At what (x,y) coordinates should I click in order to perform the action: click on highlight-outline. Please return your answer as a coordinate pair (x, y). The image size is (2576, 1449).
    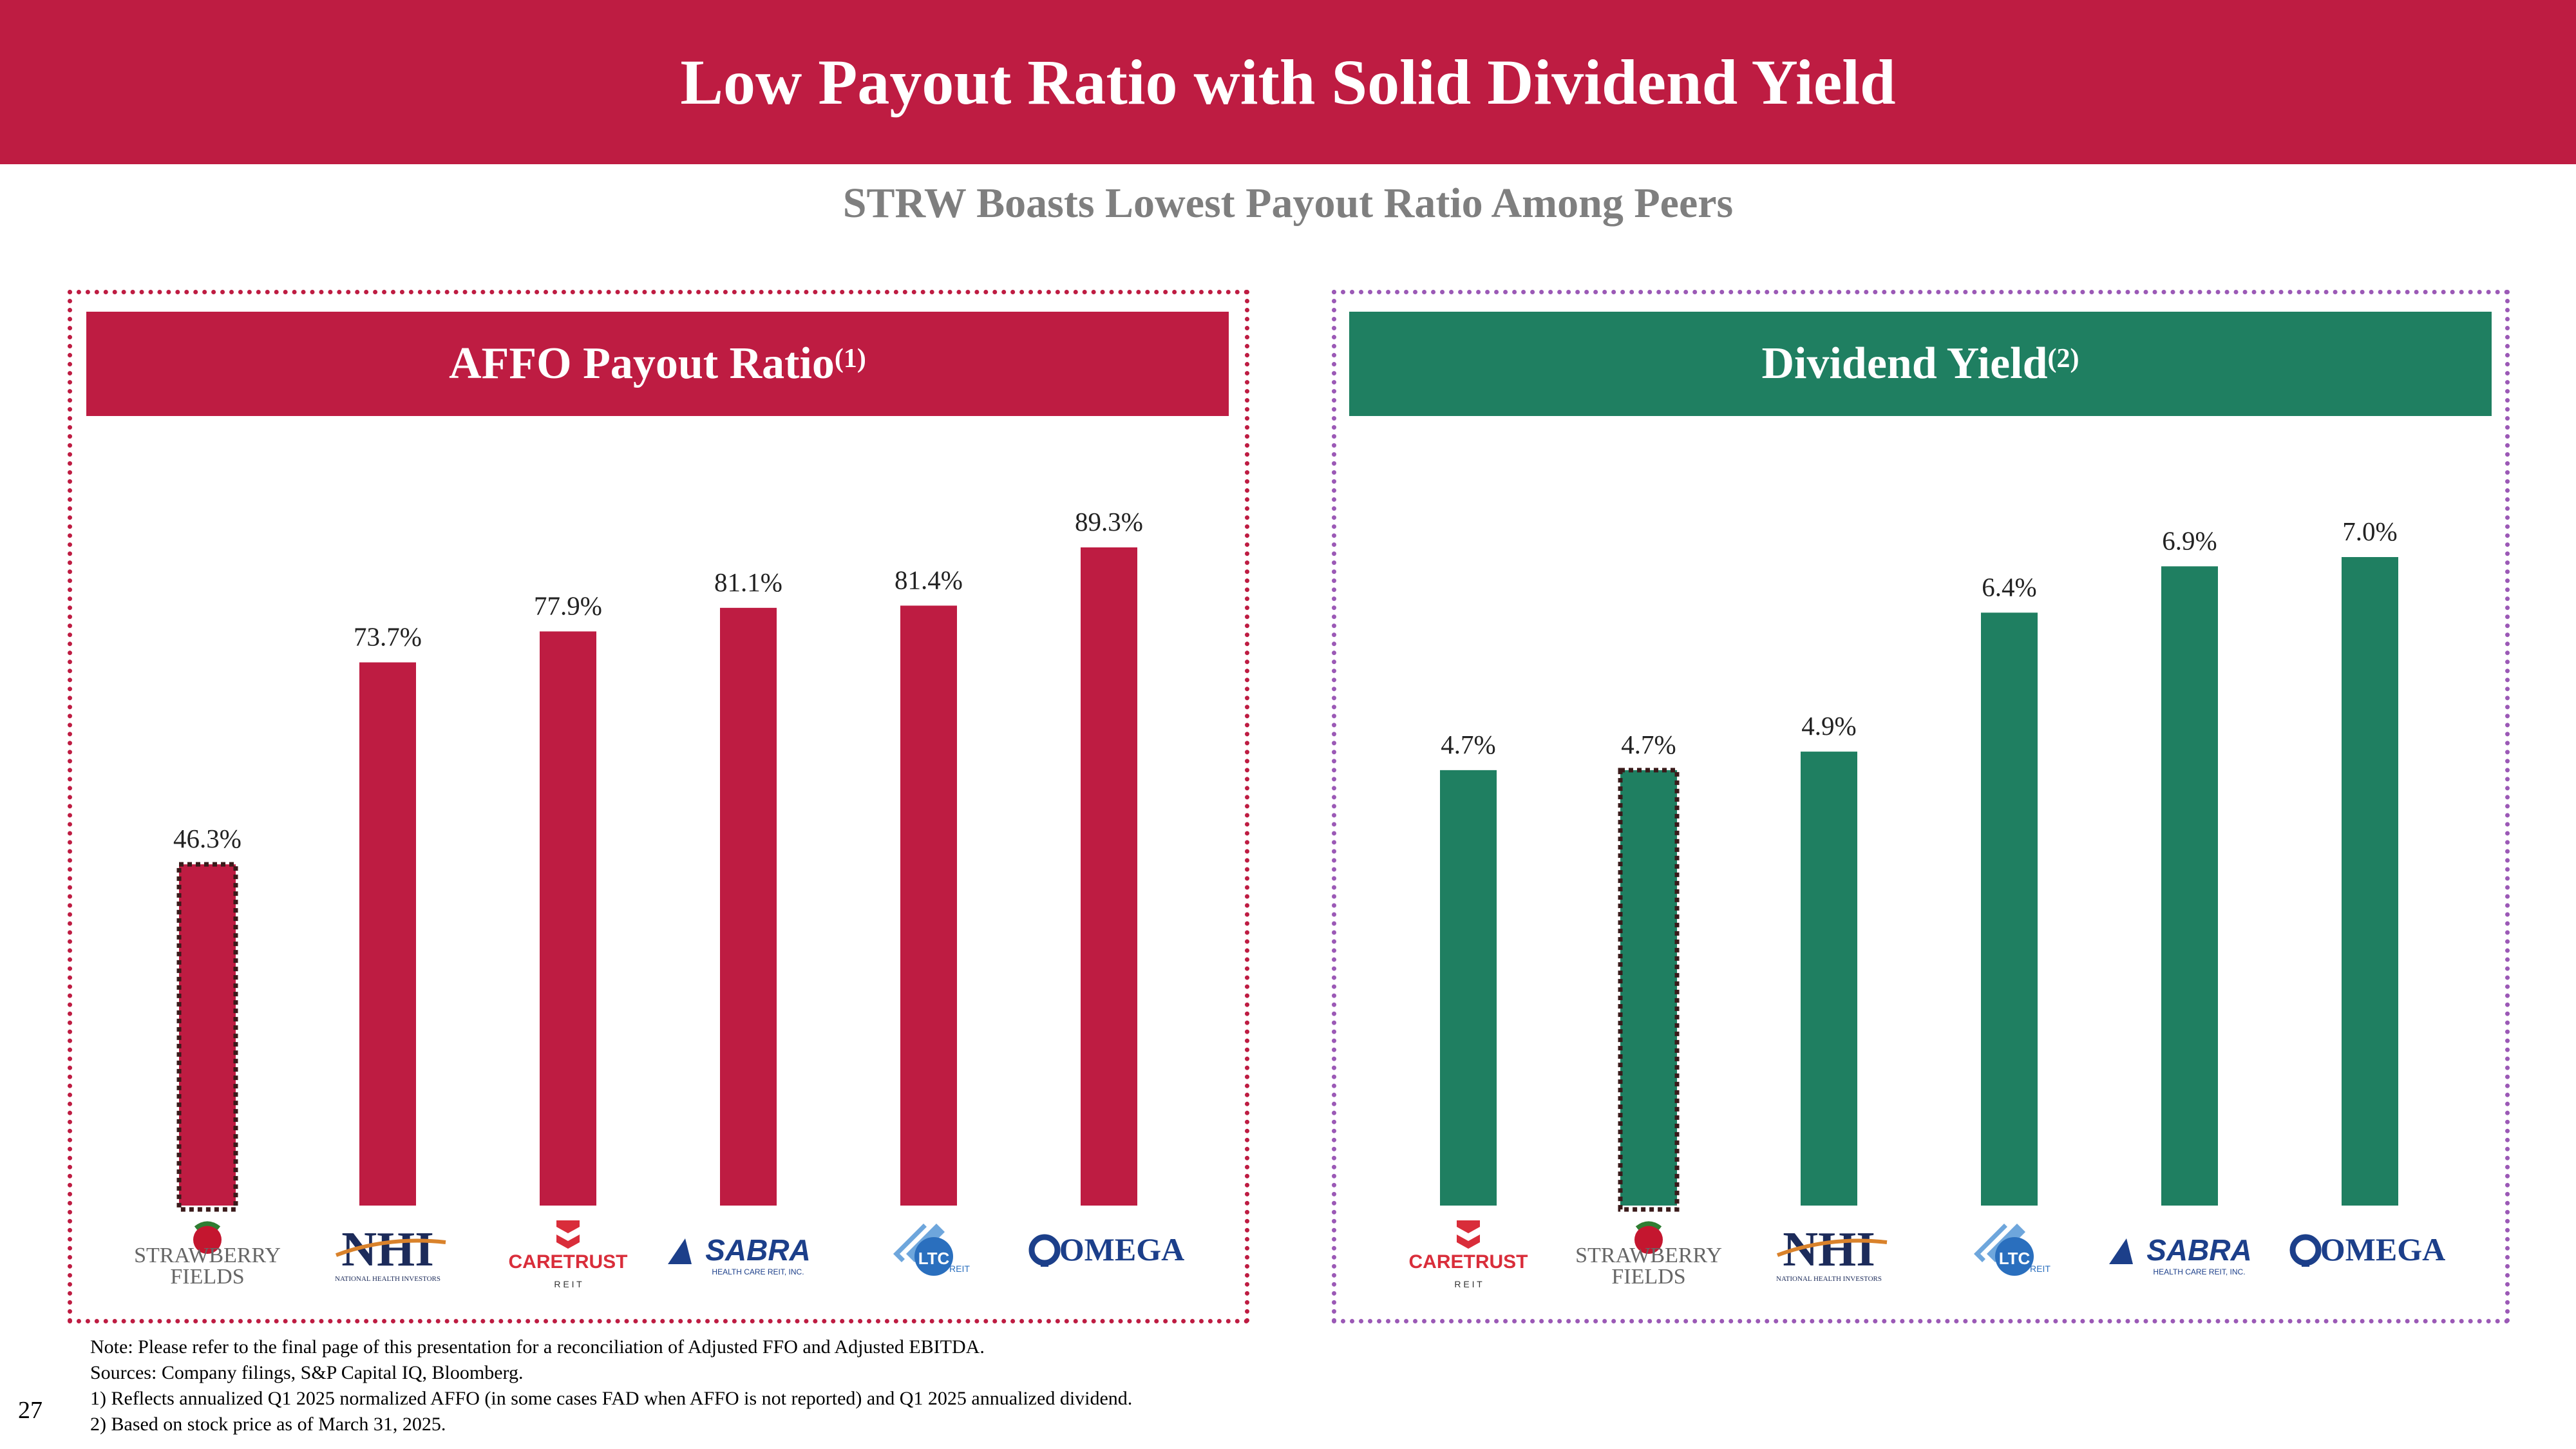
    Looking at the image, I should click on (207, 1037).